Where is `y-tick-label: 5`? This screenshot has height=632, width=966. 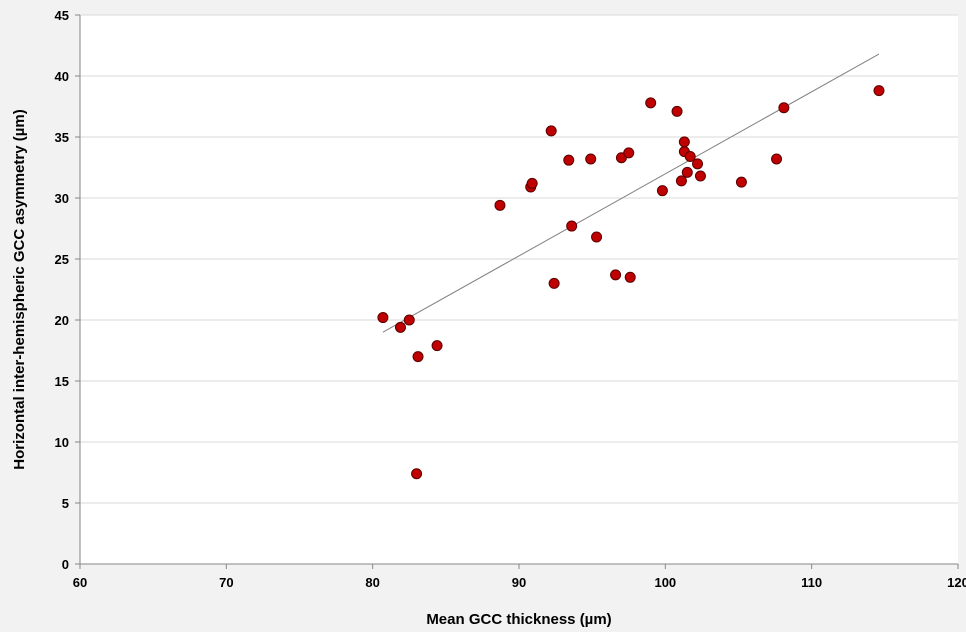 y-tick-label: 5 is located at coordinates (65, 503).